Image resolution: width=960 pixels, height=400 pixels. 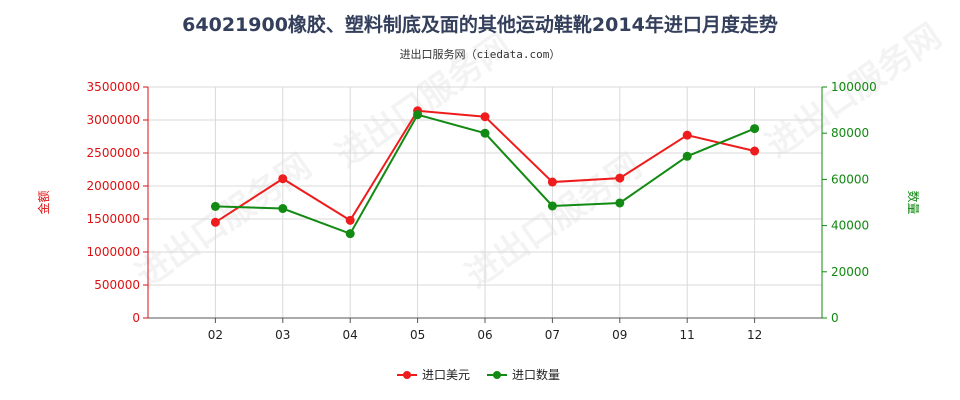 I want to click on x-tick-label: 12, so click(x=754, y=335).